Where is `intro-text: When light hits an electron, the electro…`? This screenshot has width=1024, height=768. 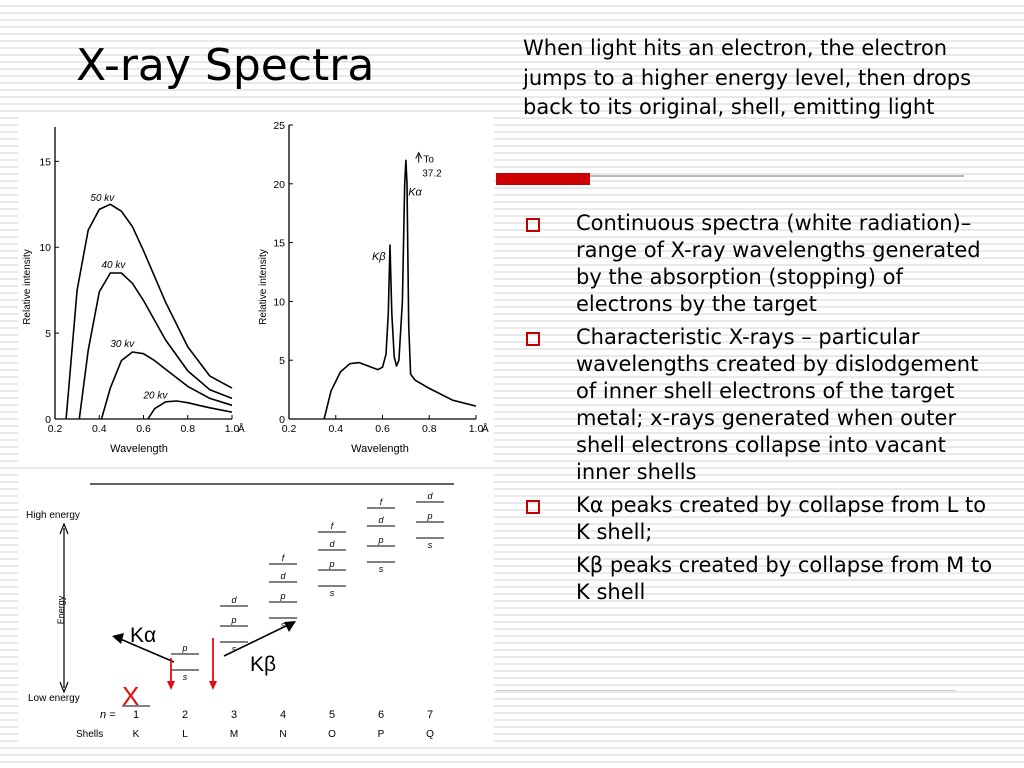
intro-text: When light hits an electron, the electro… is located at coordinates (747, 77).